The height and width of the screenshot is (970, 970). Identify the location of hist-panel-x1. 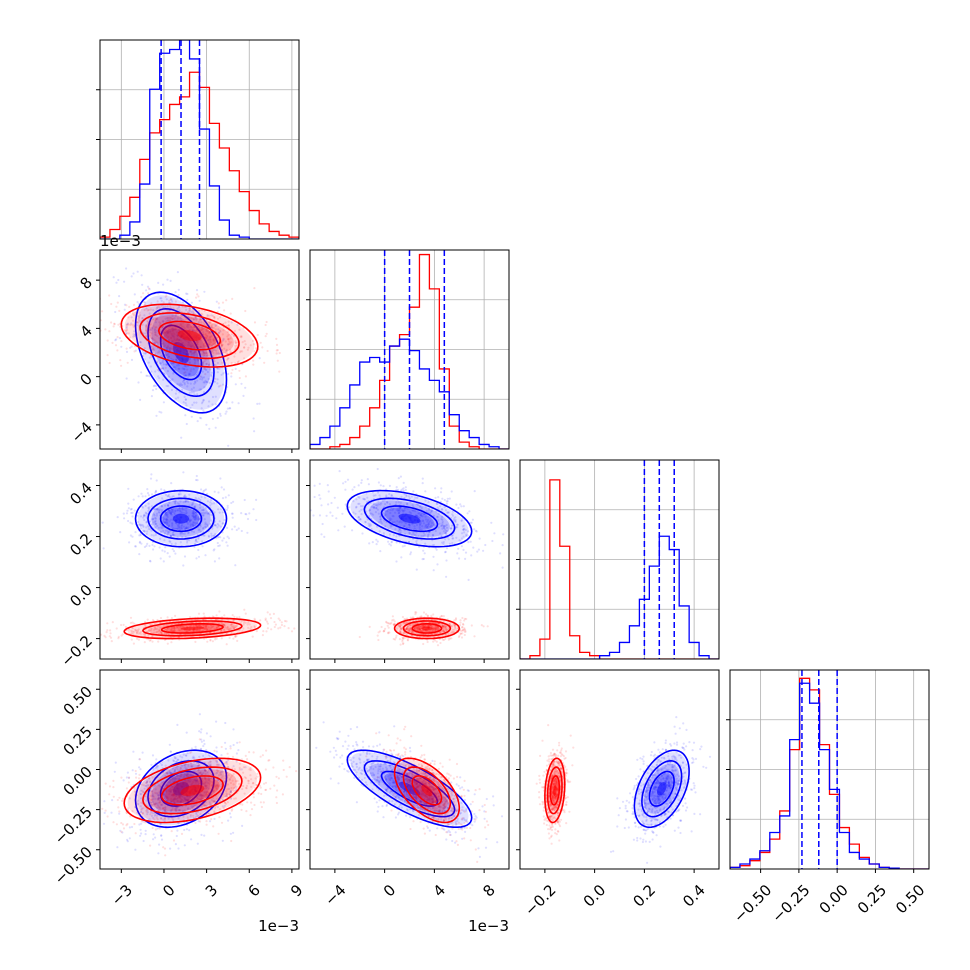
(198, 139).